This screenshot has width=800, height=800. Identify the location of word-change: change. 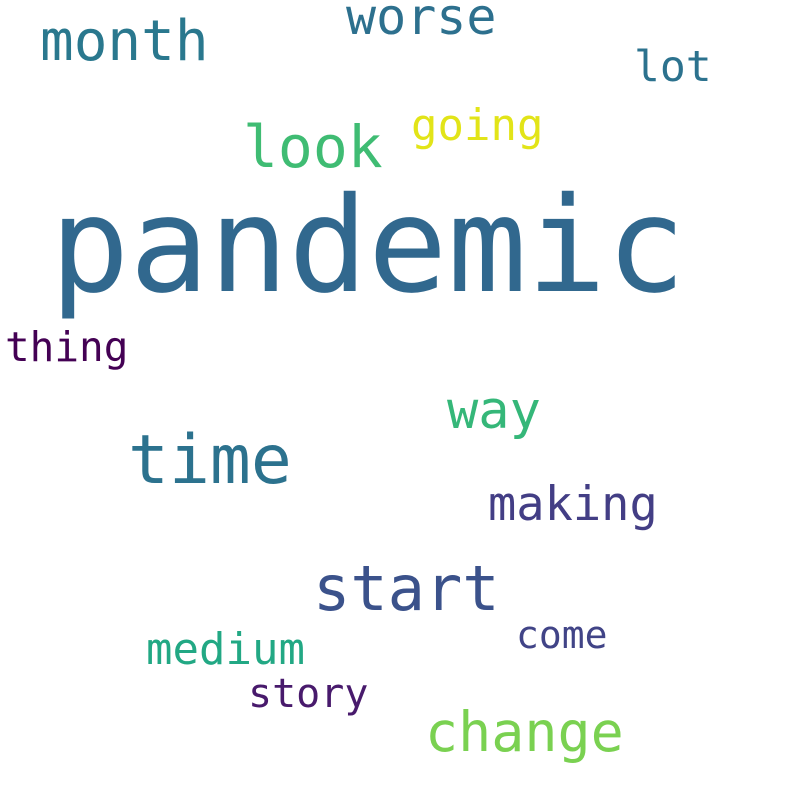
(524, 732).